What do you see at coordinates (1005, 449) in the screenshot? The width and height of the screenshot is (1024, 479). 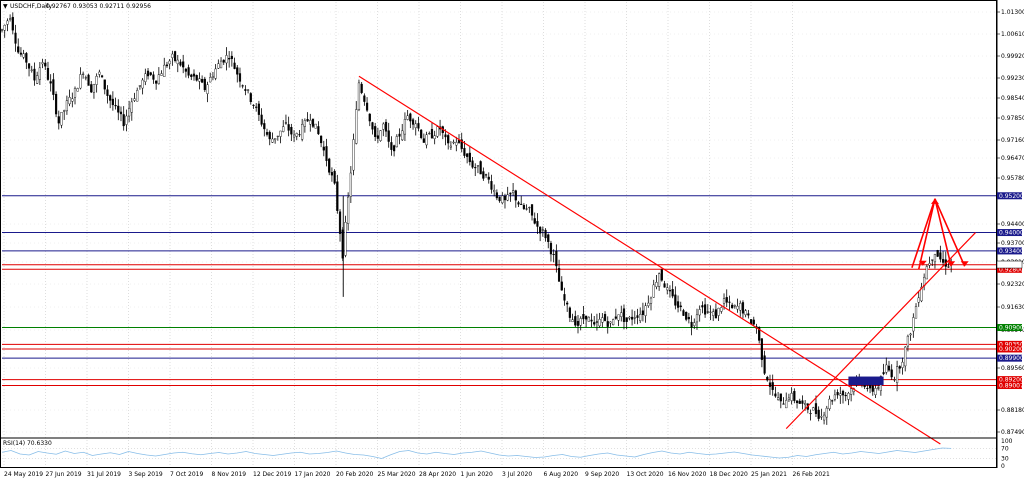 I see `rsi-tick-label: 70` at bounding box center [1005, 449].